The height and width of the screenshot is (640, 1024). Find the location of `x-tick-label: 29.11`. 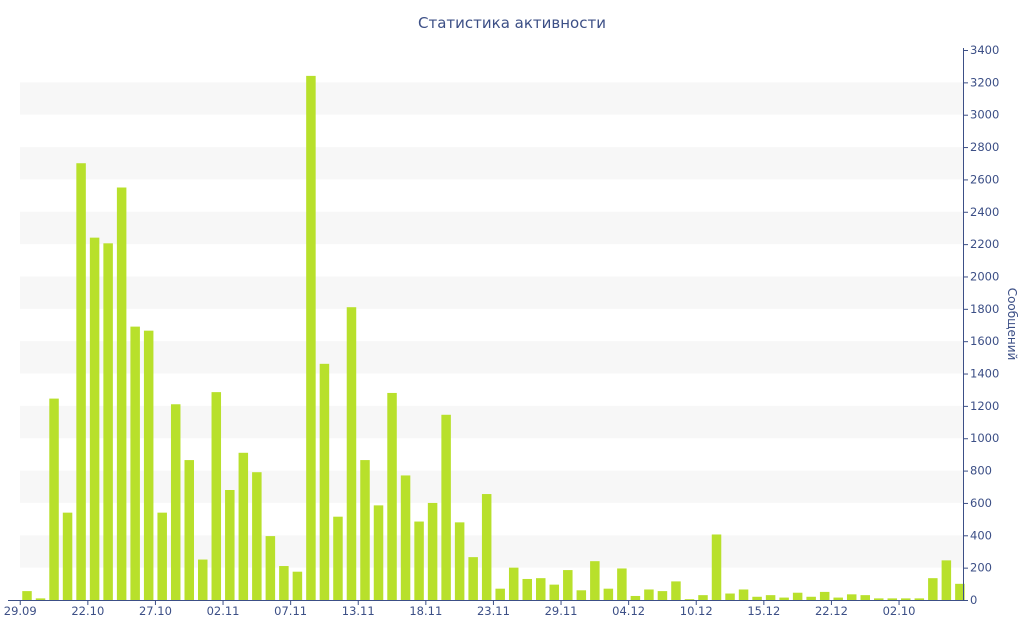

x-tick-label: 29.11 is located at coordinates (561, 611).